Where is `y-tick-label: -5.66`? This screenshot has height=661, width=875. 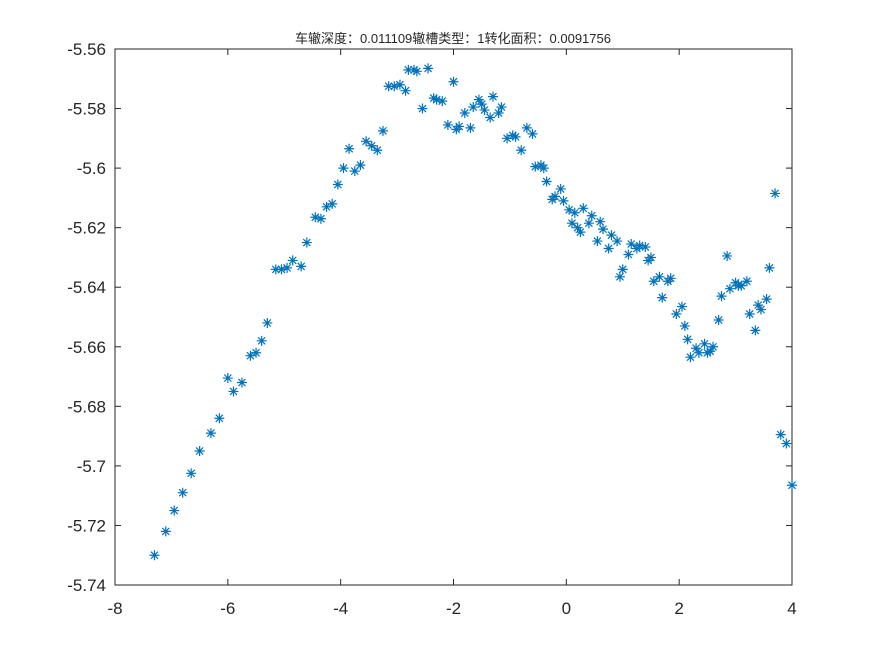 y-tick-label: -5.66 is located at coordinates (86, 347).